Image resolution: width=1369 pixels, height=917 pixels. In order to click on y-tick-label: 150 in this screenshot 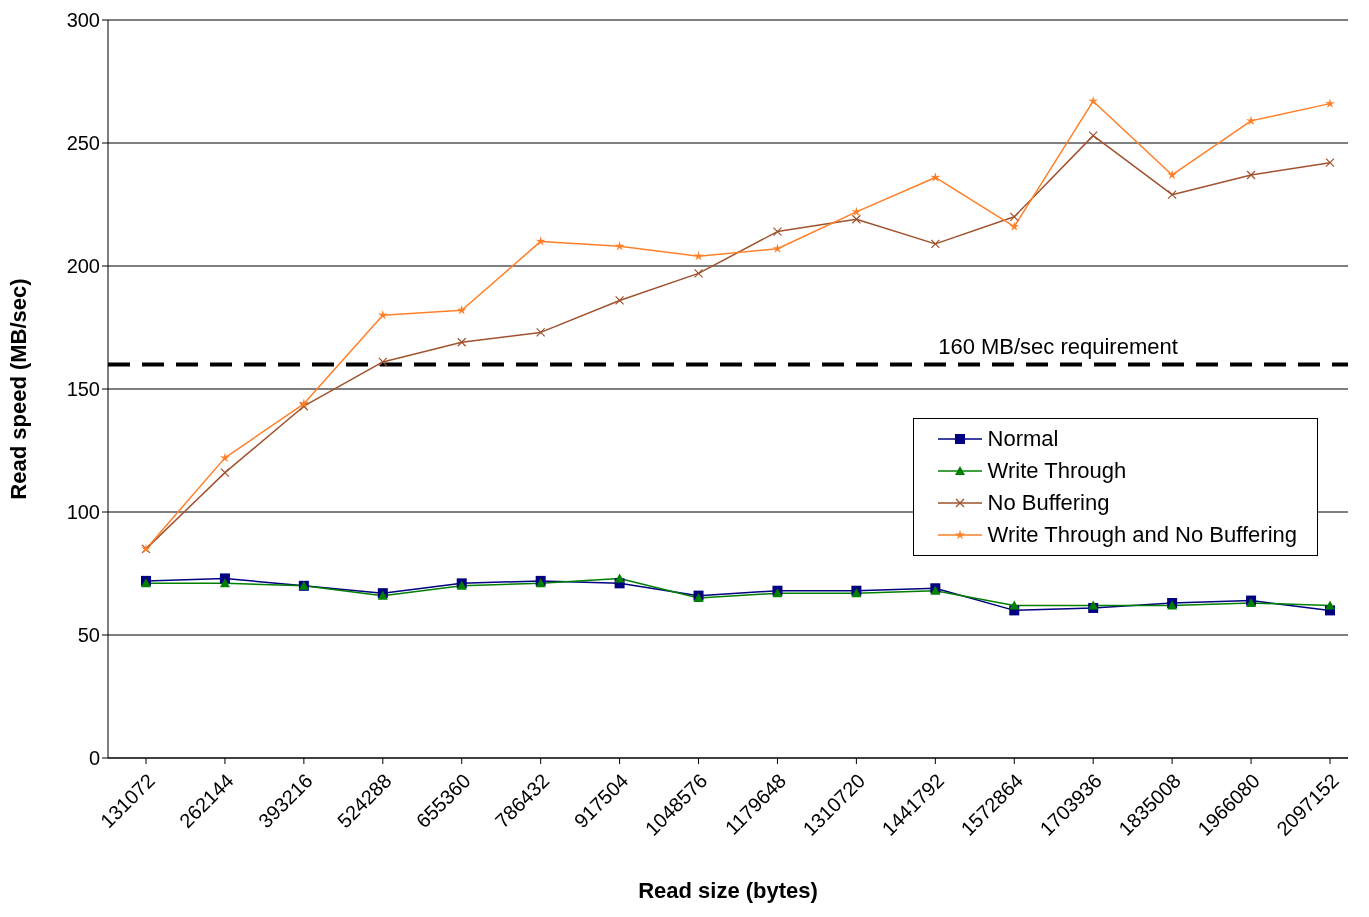, I will do `click(83, 389)`.